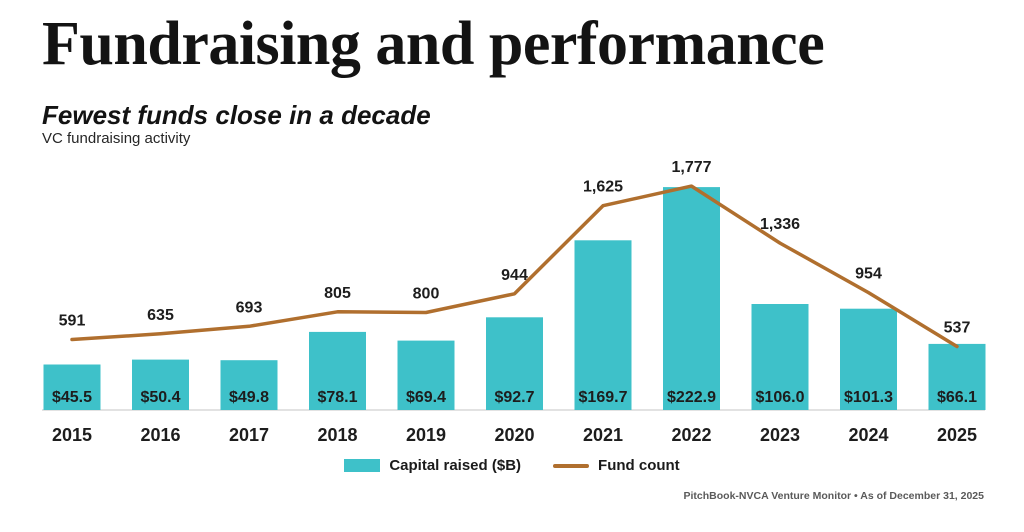  Describe the element at coordinates (160, 315) in the screenshot. I see `fund-count-value-2016: 635` at that location.